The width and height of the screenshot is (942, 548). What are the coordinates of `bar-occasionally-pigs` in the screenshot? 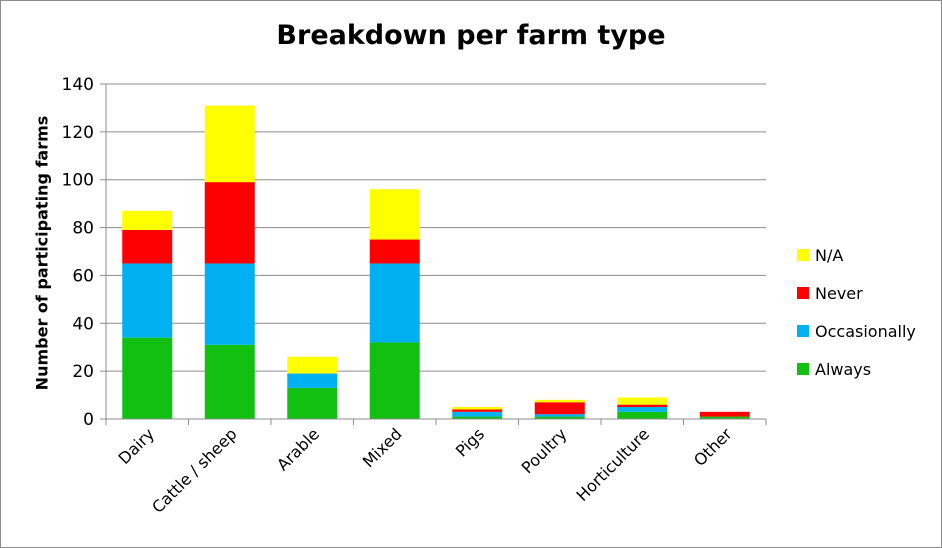 It's located at (477, 414).